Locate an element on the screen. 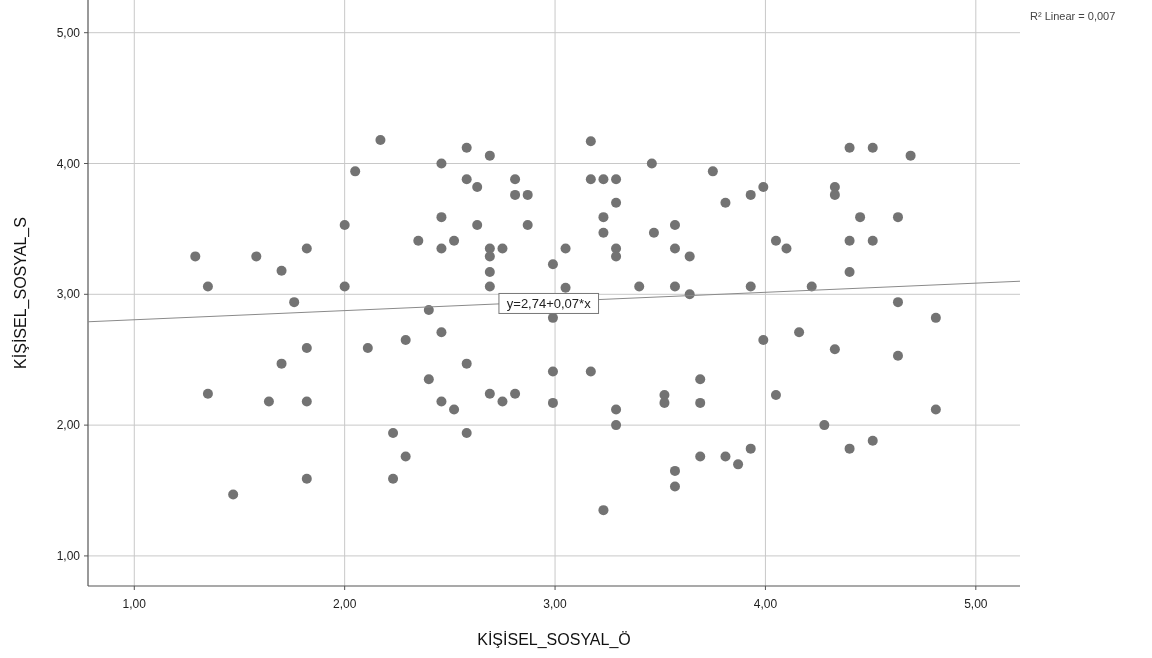  x-tick-label: 5,00 is located at coordinates (976, 604).